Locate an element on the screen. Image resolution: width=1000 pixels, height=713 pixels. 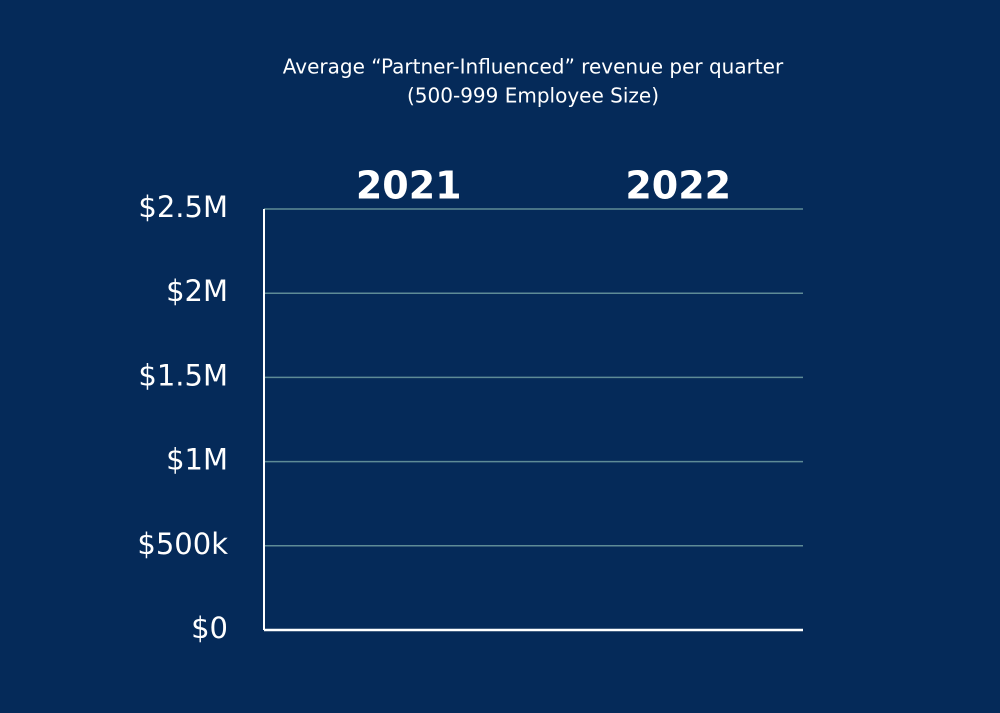
y-tick-label: $0 is located at coordinates (209, 628).